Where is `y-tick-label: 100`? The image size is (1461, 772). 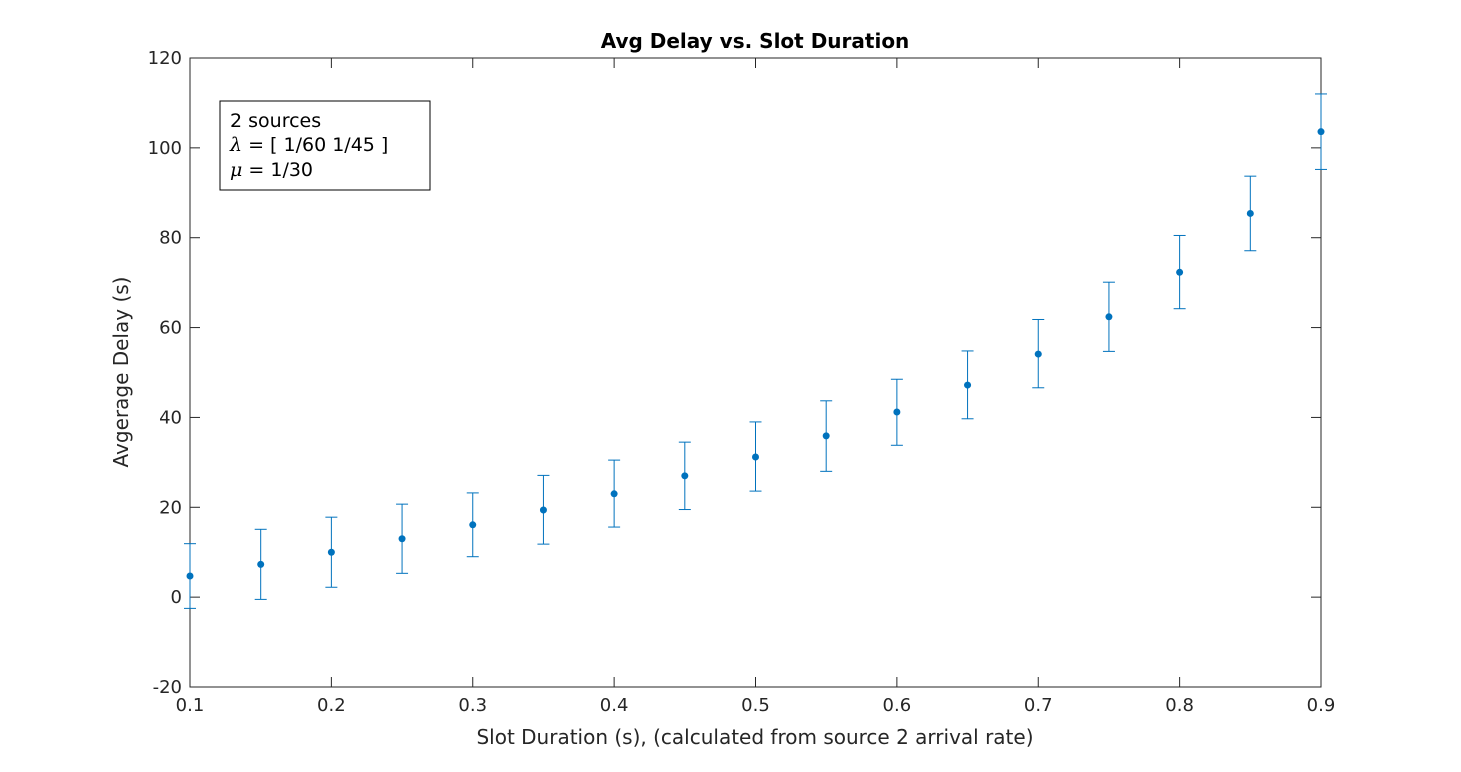 y-tick-label: 100 is located at coordinates (165, 148).